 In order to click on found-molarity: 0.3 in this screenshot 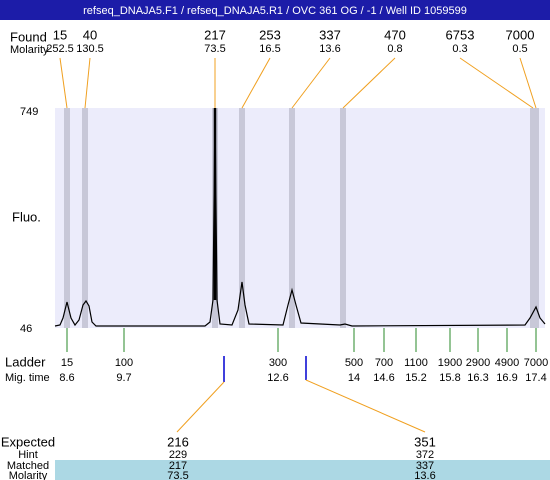, I will do `click(459, 49)`.